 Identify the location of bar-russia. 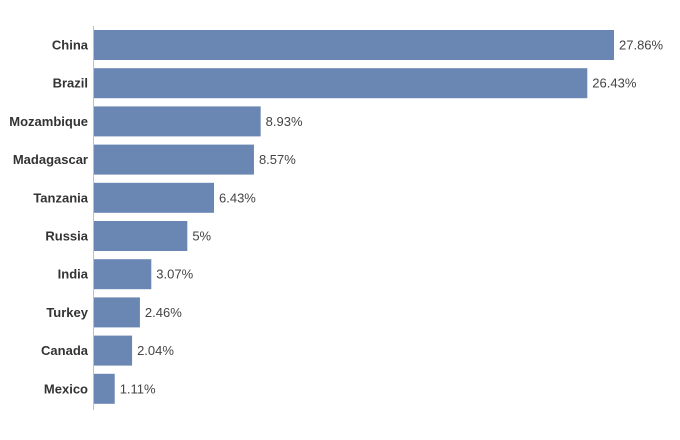
(141, 236).